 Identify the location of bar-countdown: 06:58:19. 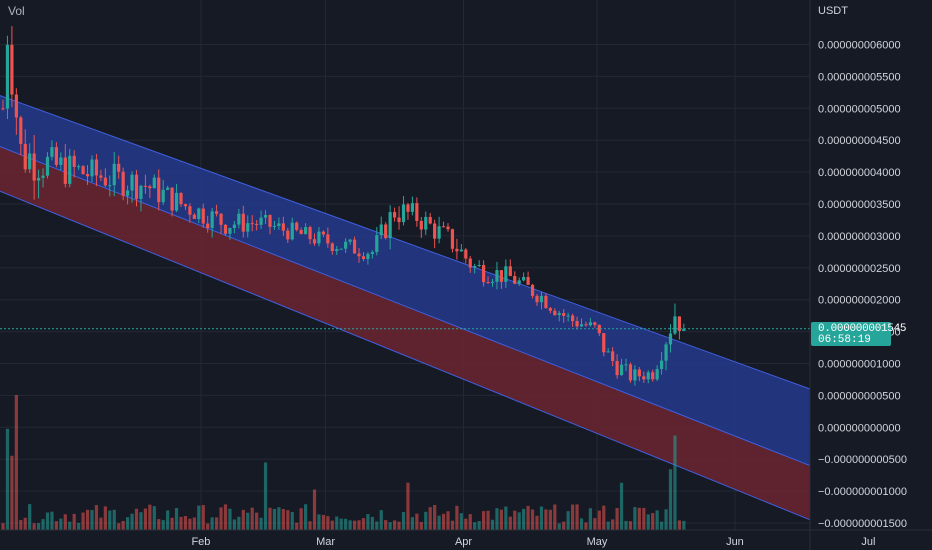
(844, 339).